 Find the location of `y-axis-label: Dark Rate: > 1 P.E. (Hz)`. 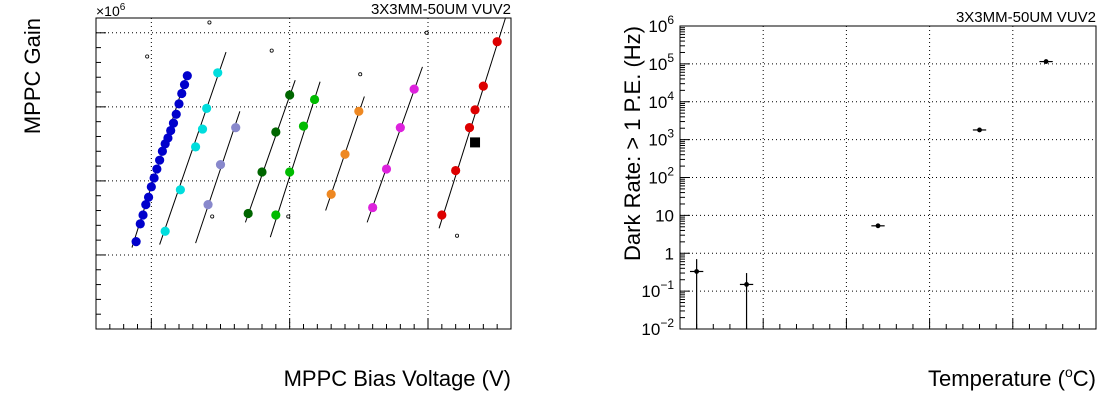

y-axis-label: Dark Rate: > 1 P.E. (Hz) is located at coordinates (632, 143).